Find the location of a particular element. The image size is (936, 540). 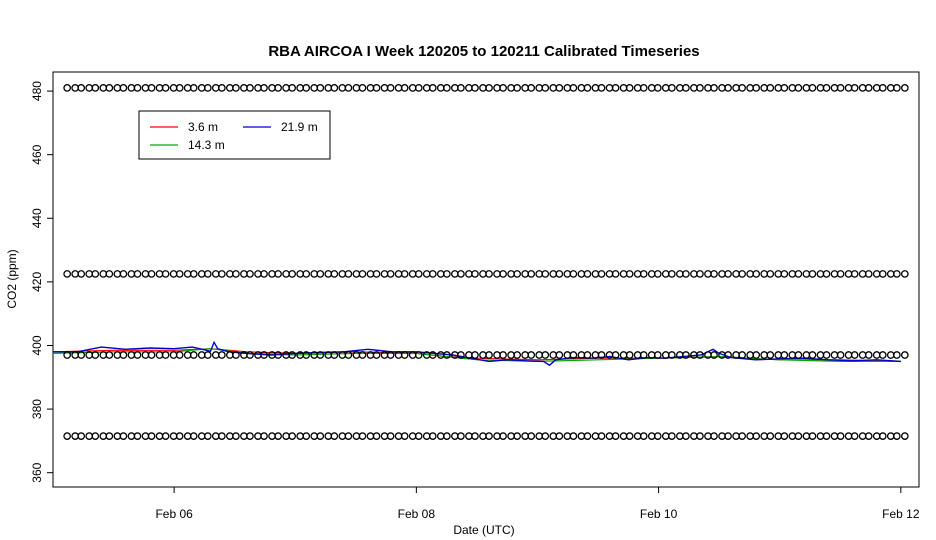

point-1-55a is located at coordinates (840, 274).